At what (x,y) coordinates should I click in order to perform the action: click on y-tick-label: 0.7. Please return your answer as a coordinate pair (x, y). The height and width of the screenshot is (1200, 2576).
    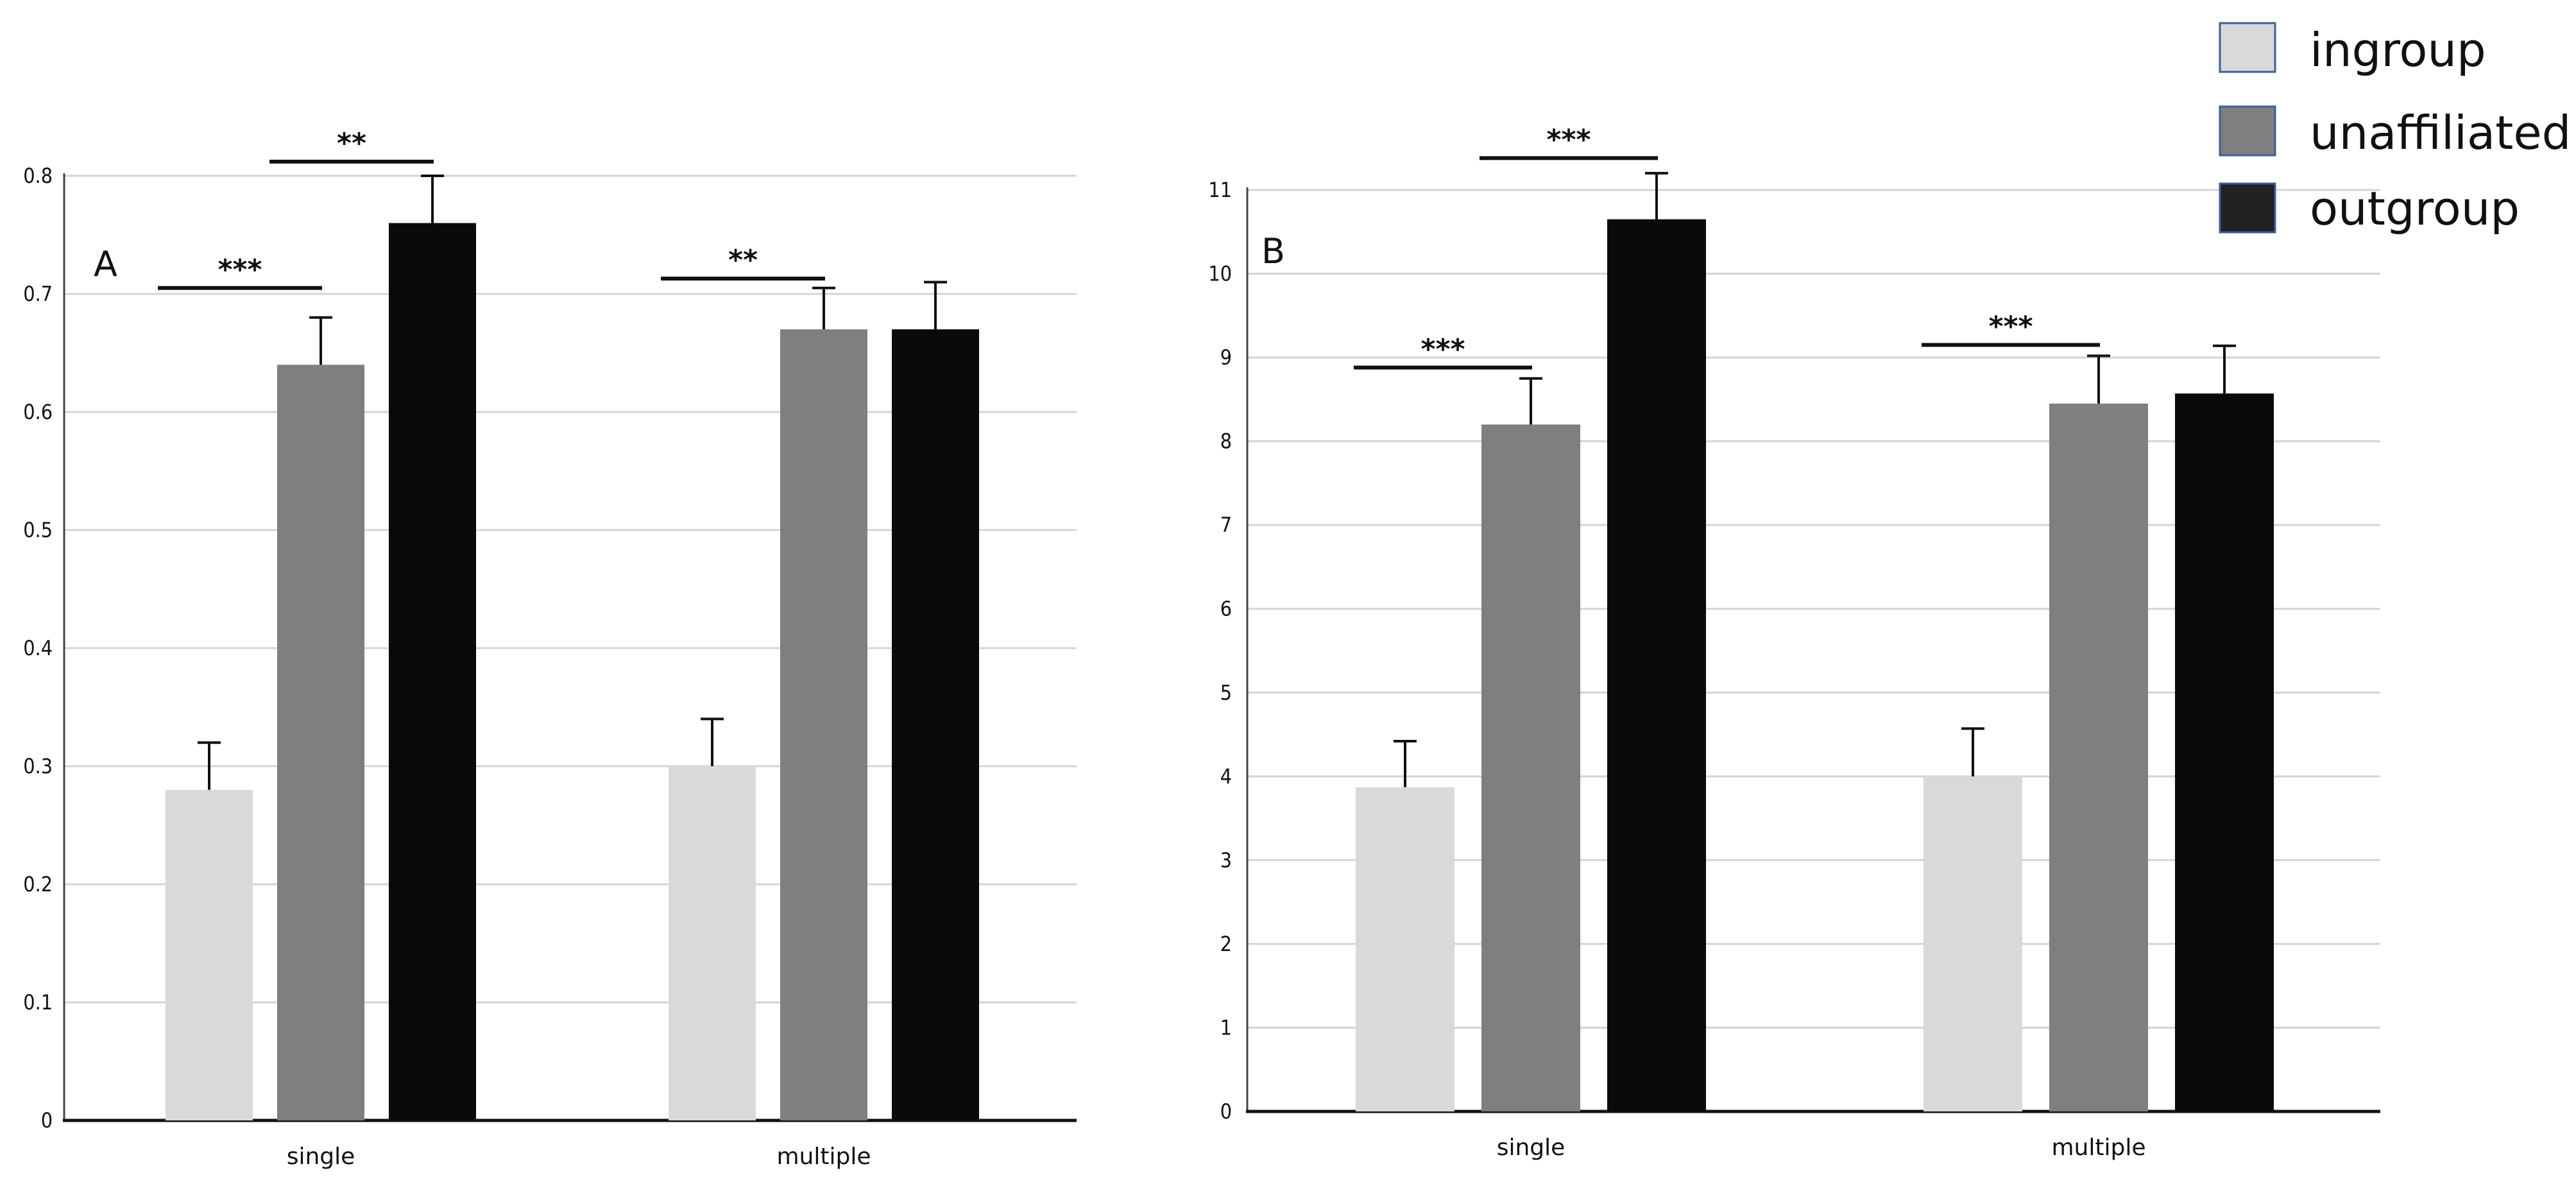
    Looking at the image, I should click on (38, 294).